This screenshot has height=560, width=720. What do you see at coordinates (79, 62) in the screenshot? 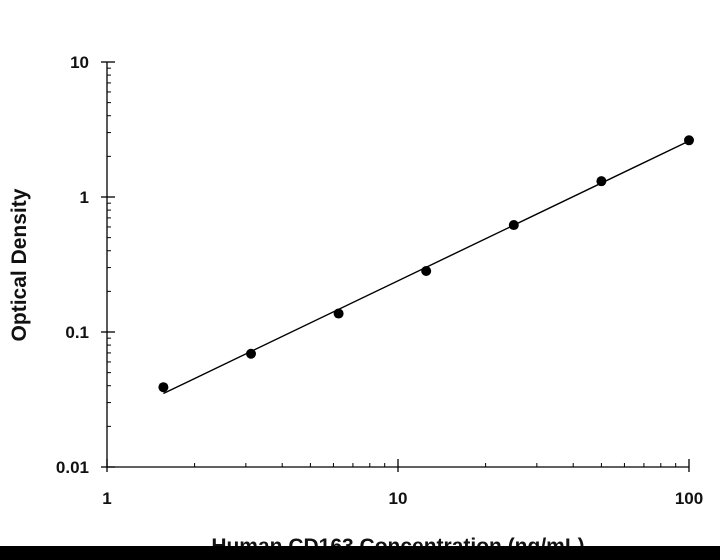
I see `y-tick-label: 10` at bounding box center [79, 62].